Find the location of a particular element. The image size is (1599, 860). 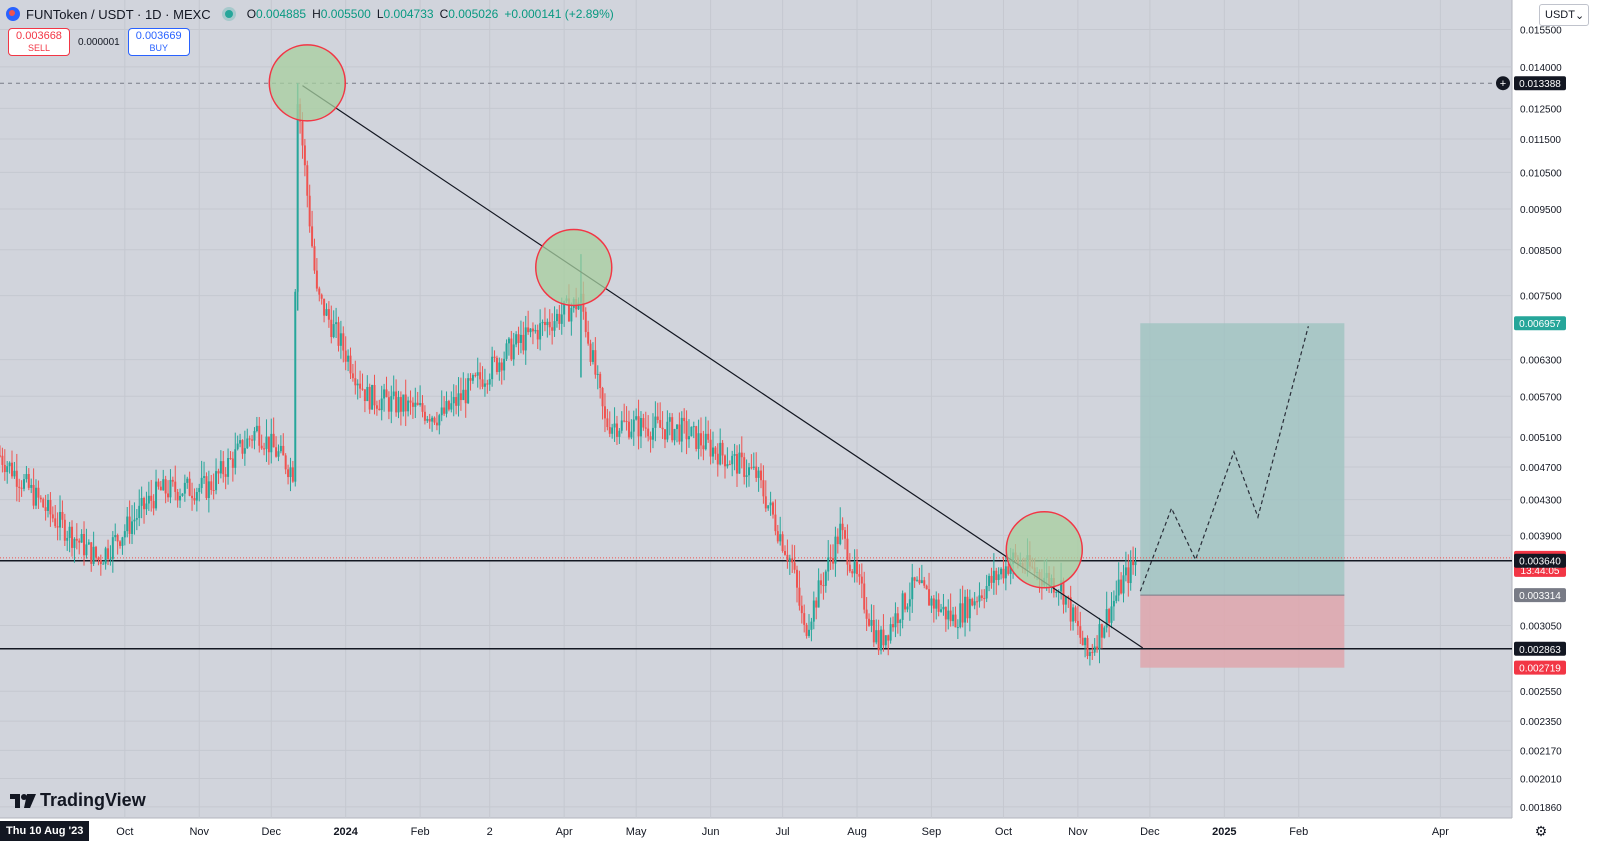

tradingview-logo: TradingView is located at coordinates (78, 800).